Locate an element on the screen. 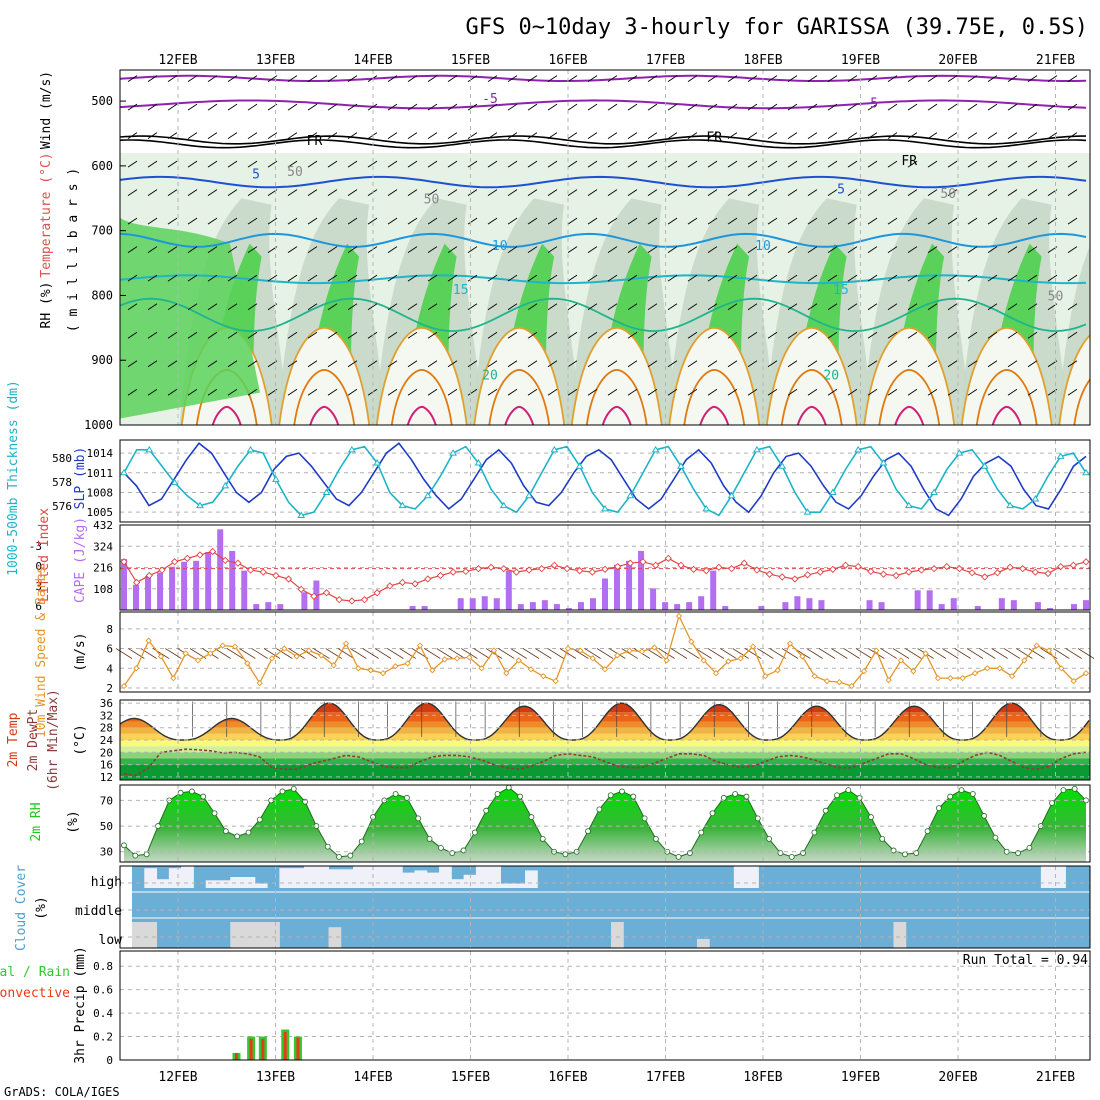 This screenshot has height=1100, width=1100. contour-label: 20 is located at coordinates (490, 375).